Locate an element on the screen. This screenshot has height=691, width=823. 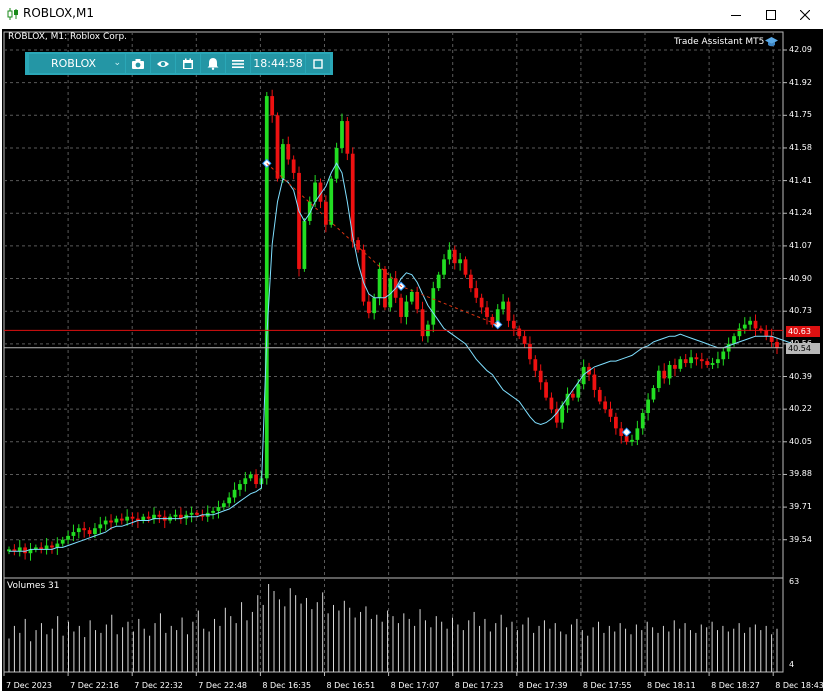
server-time: 18:44:58 is located at coordinates (278, 63).